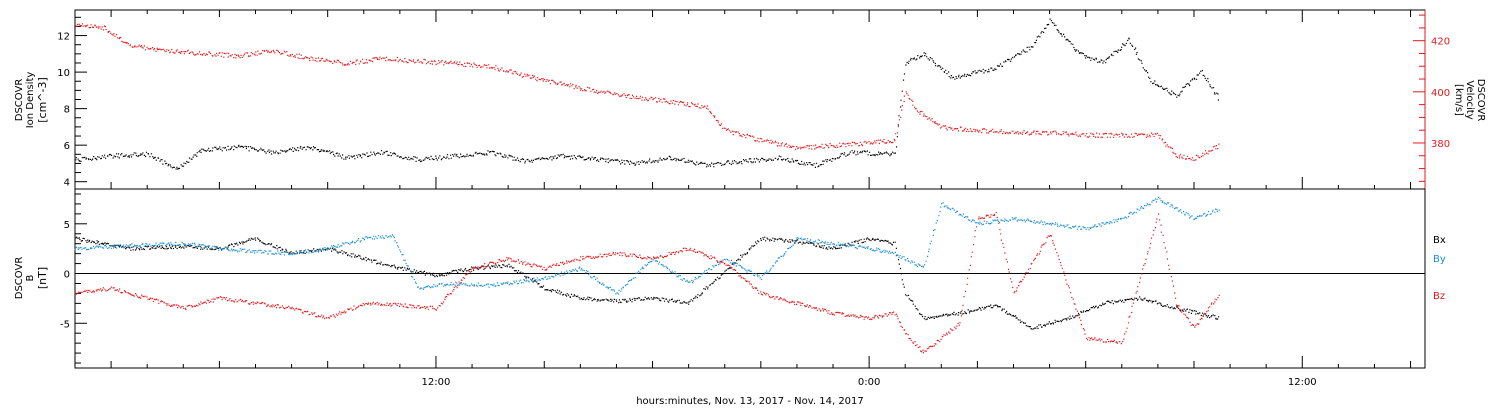  What do you see at coordinates (1439, 268) in the screenshot?
I see `b-legend: Bx By Bz` at bounding box center [1439, 268].